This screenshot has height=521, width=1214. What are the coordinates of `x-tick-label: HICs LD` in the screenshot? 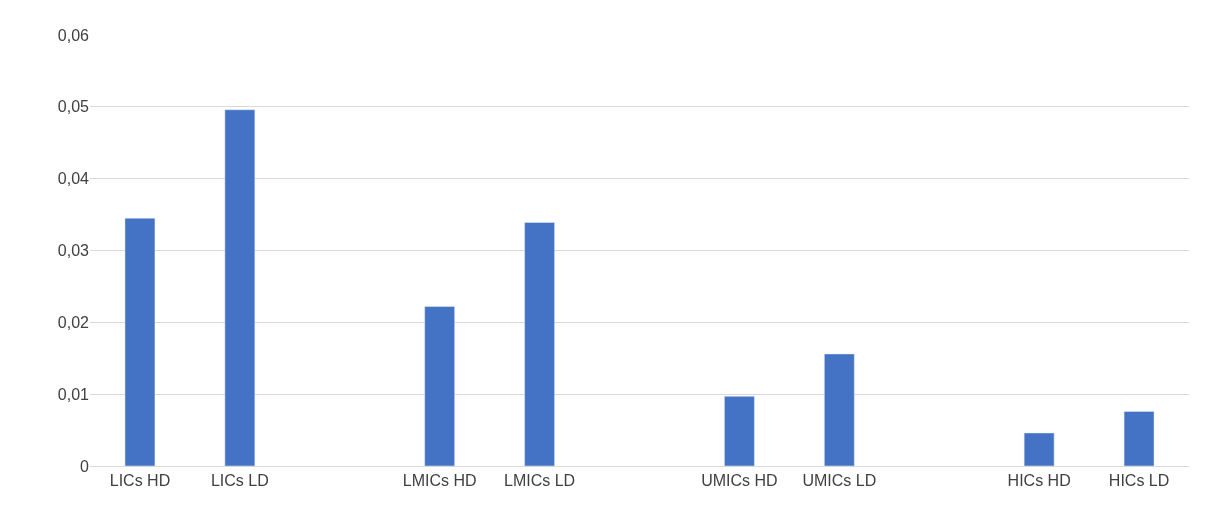 It's located at (1139, 481).